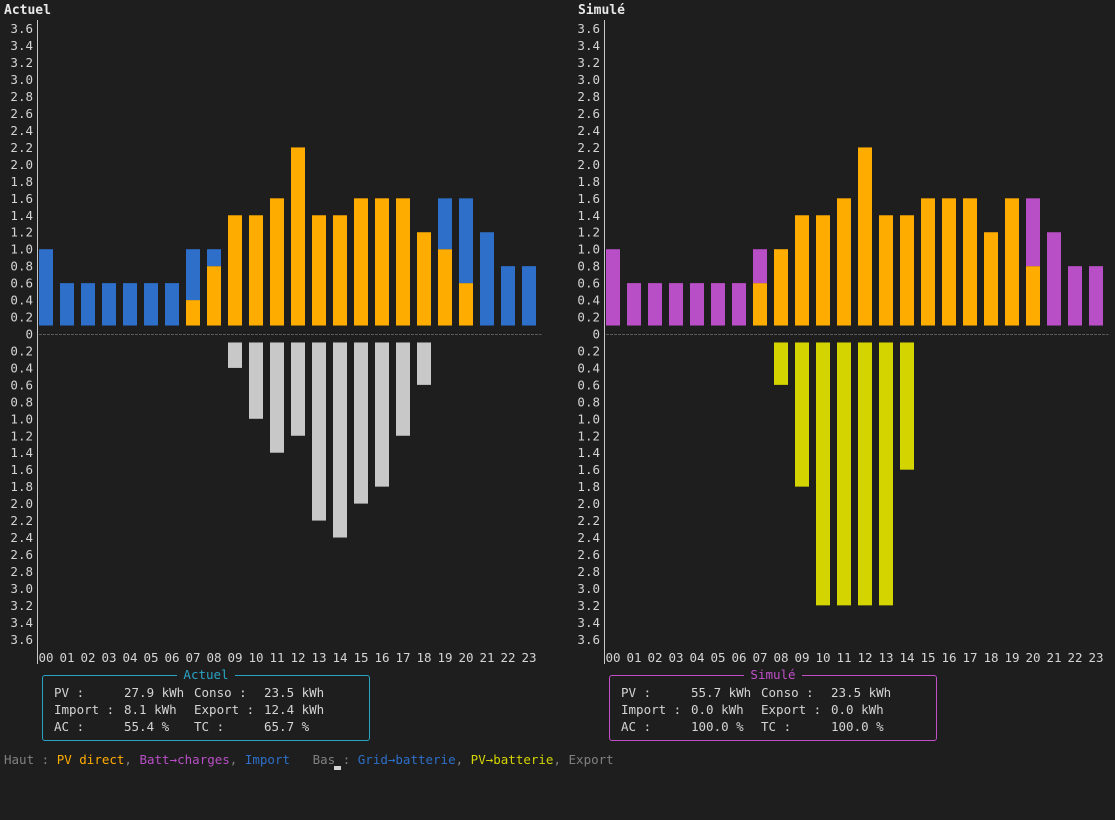  Describe the element at coordinates (87, 657) in the screenshot. I see `x-tick-label: 02` at that location.